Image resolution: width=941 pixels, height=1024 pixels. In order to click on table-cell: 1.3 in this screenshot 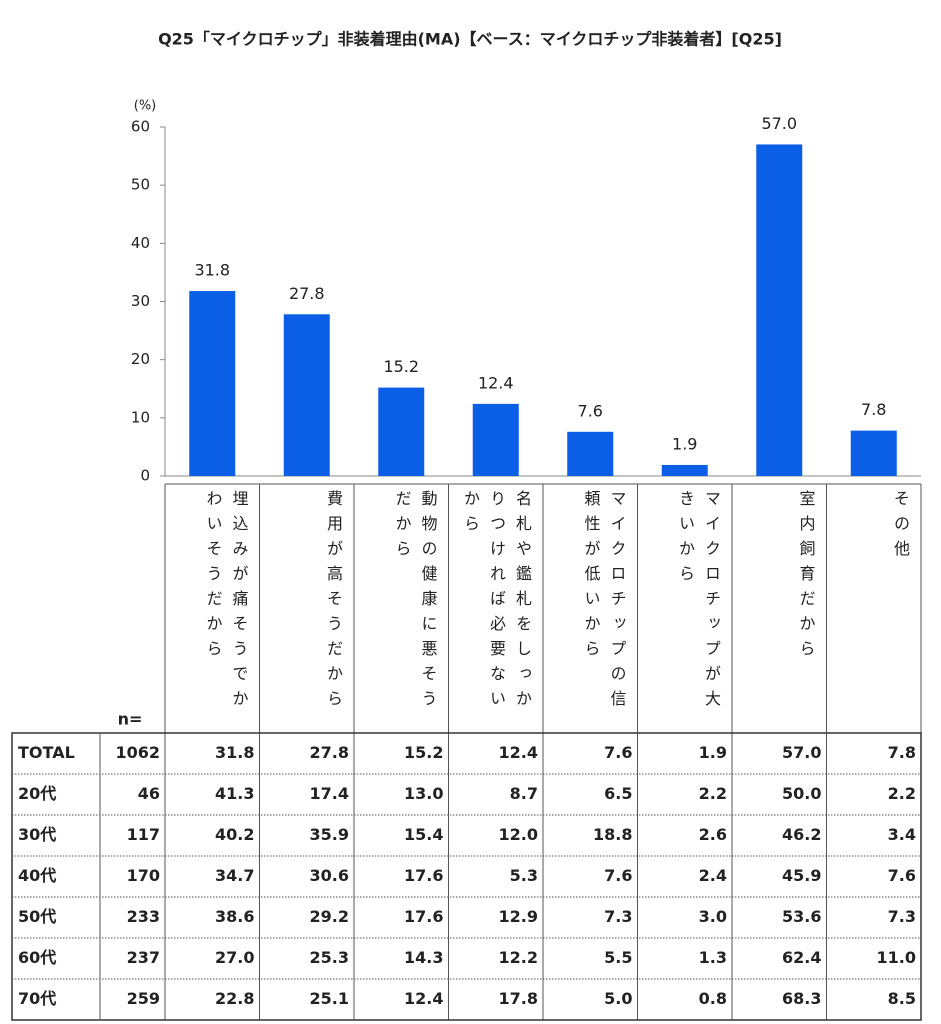, I will do `click(713, 957)`.